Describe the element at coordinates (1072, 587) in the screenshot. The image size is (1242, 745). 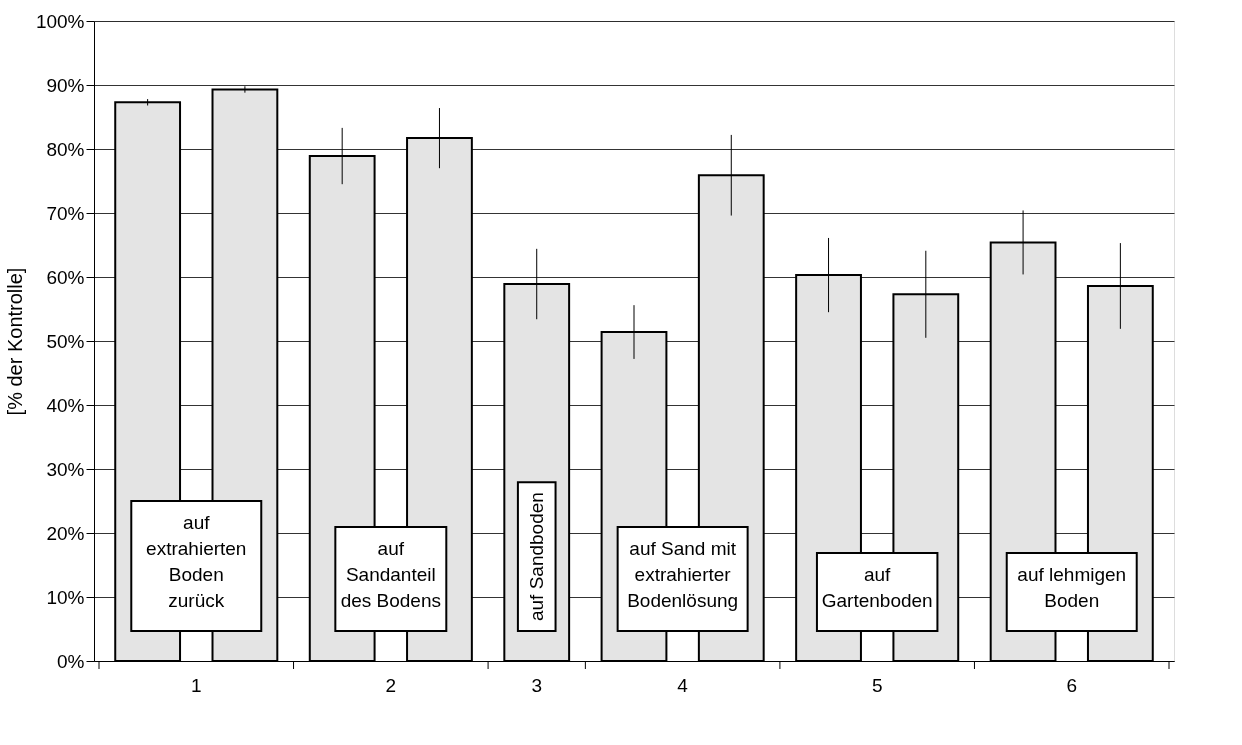
I see `annotation: auf lehmigen Boden` at that location.